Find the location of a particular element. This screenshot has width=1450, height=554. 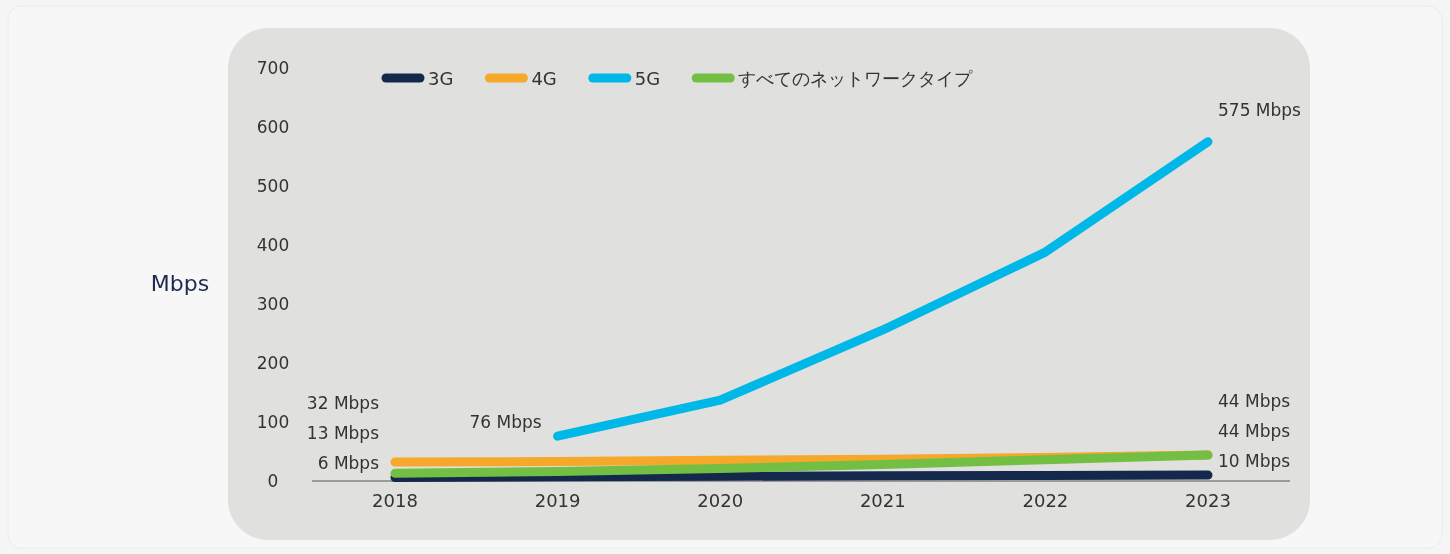

legend-label: 4G is located at coordinates (544, 78).